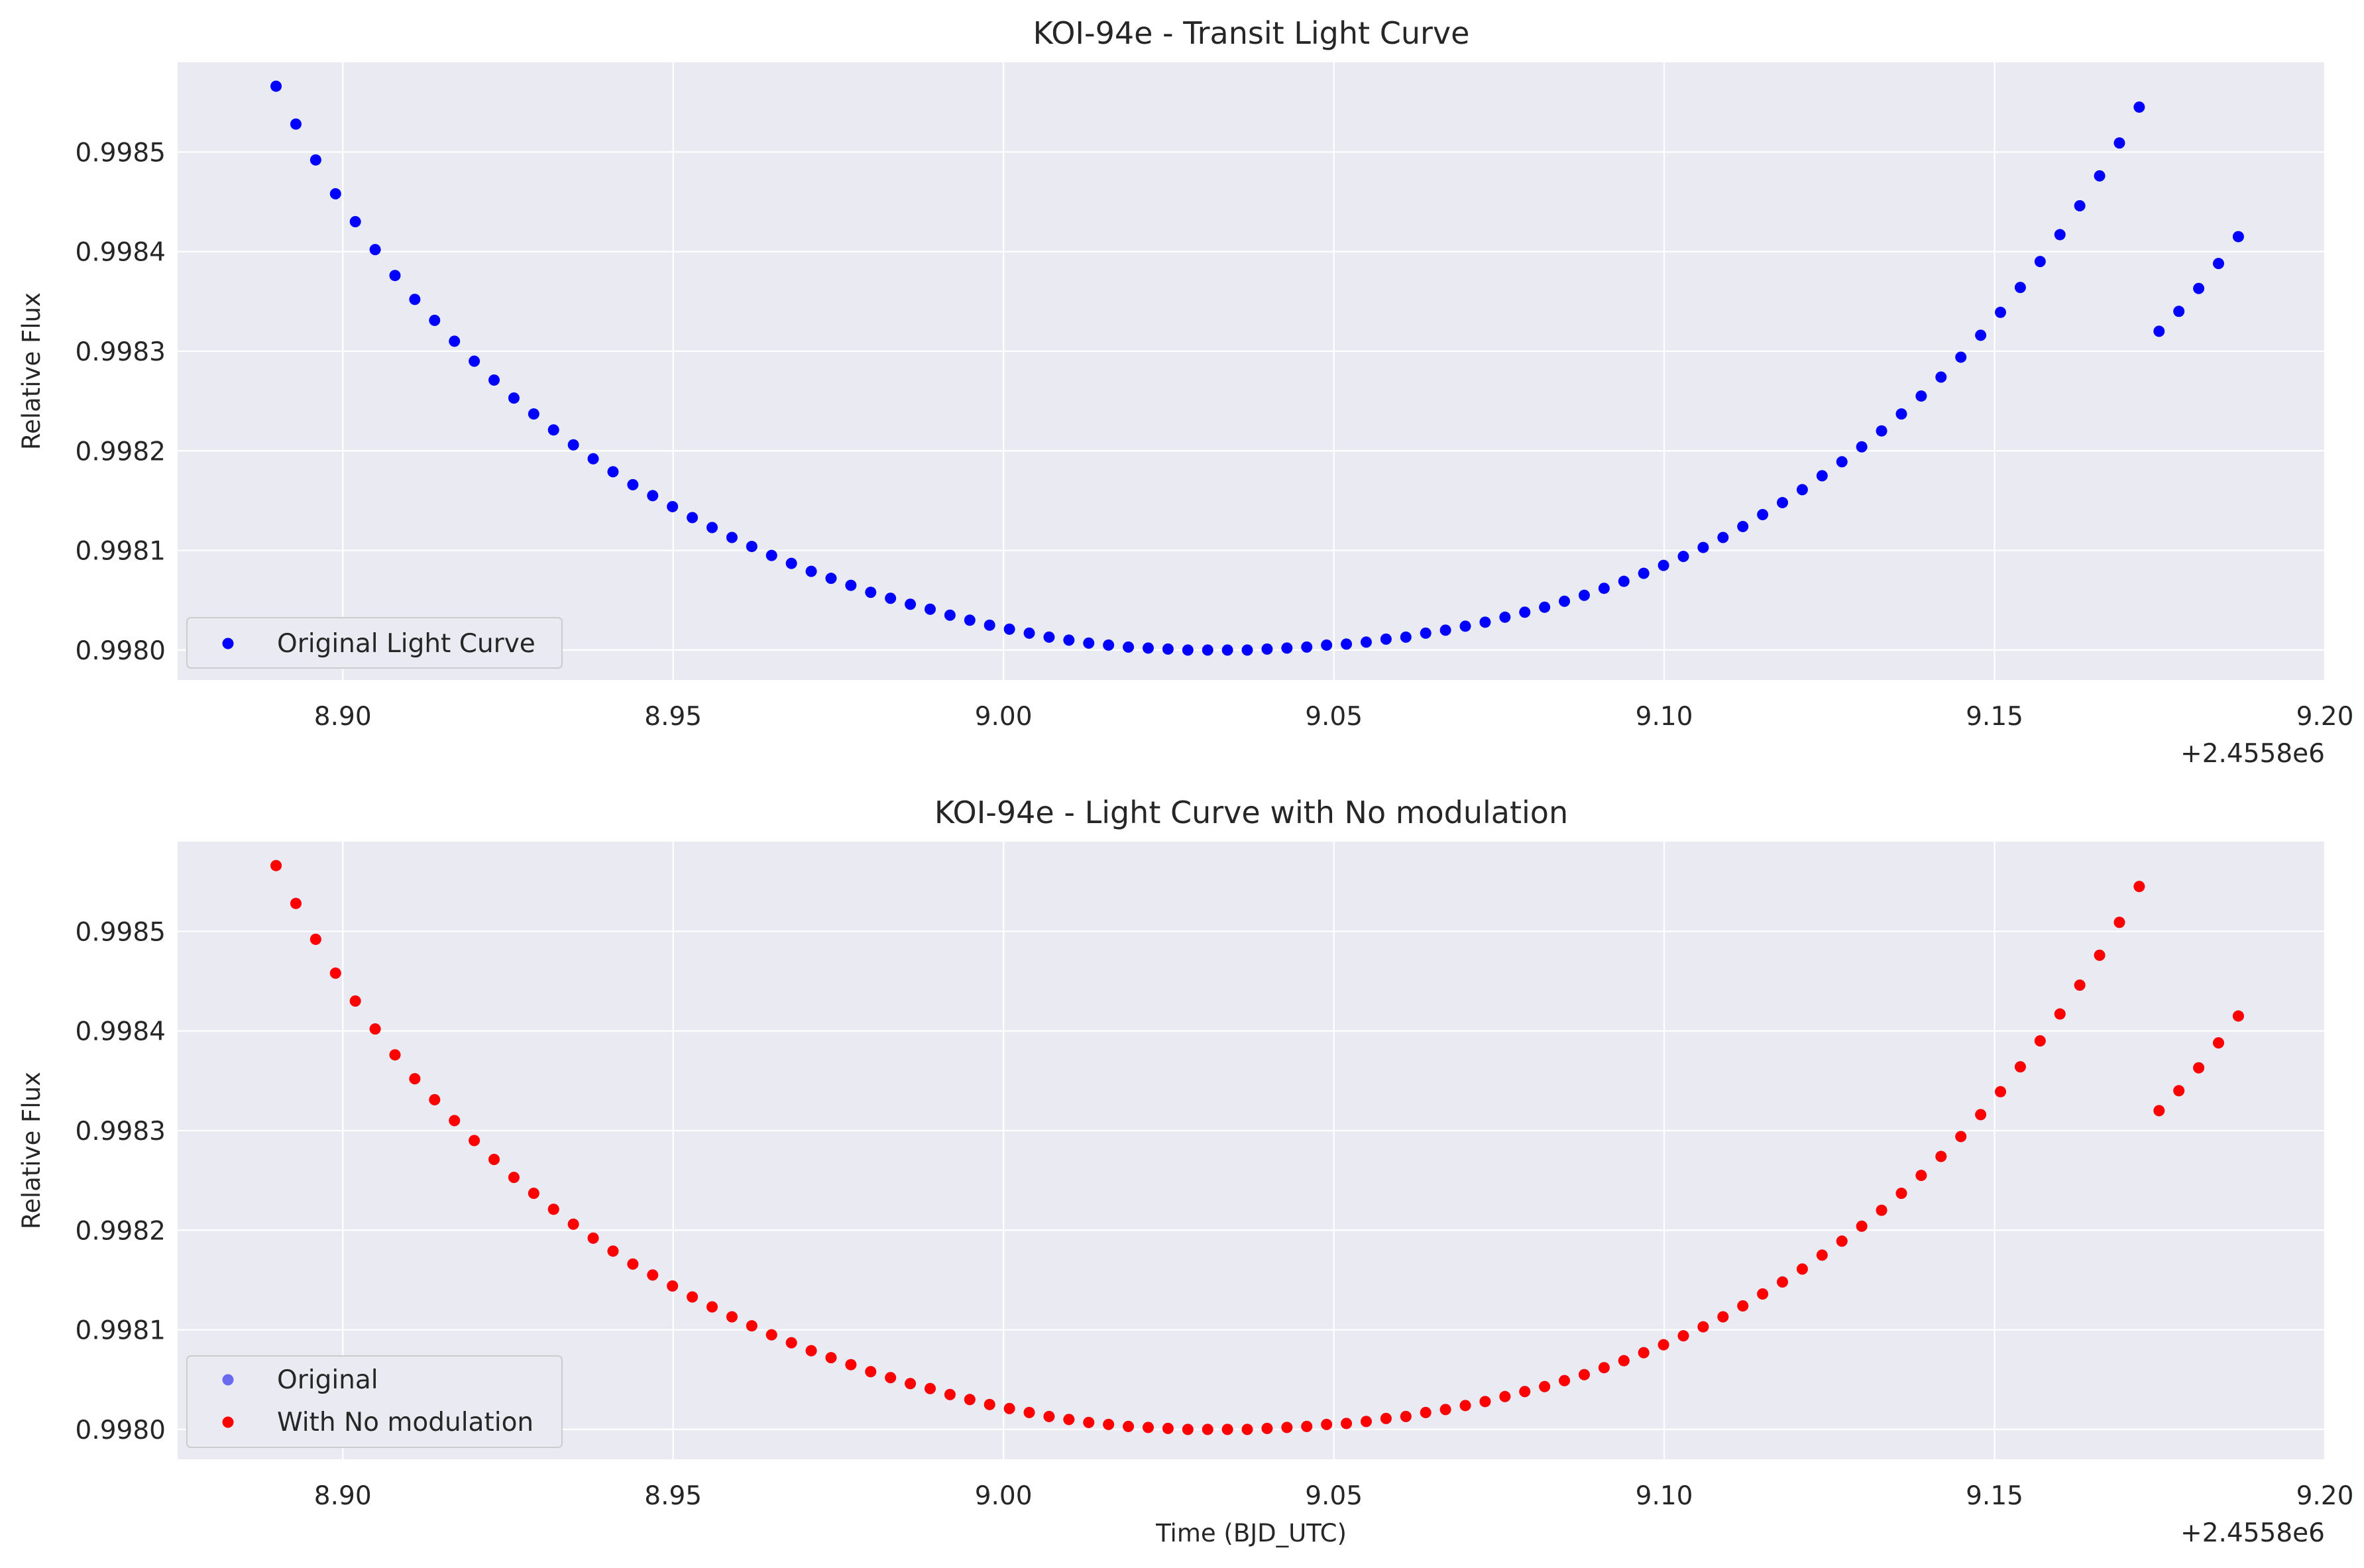 The width and height of the screenshot is (2364, 1568). I want to click on y-tick-label: 0.9980, so click(121, 1431).